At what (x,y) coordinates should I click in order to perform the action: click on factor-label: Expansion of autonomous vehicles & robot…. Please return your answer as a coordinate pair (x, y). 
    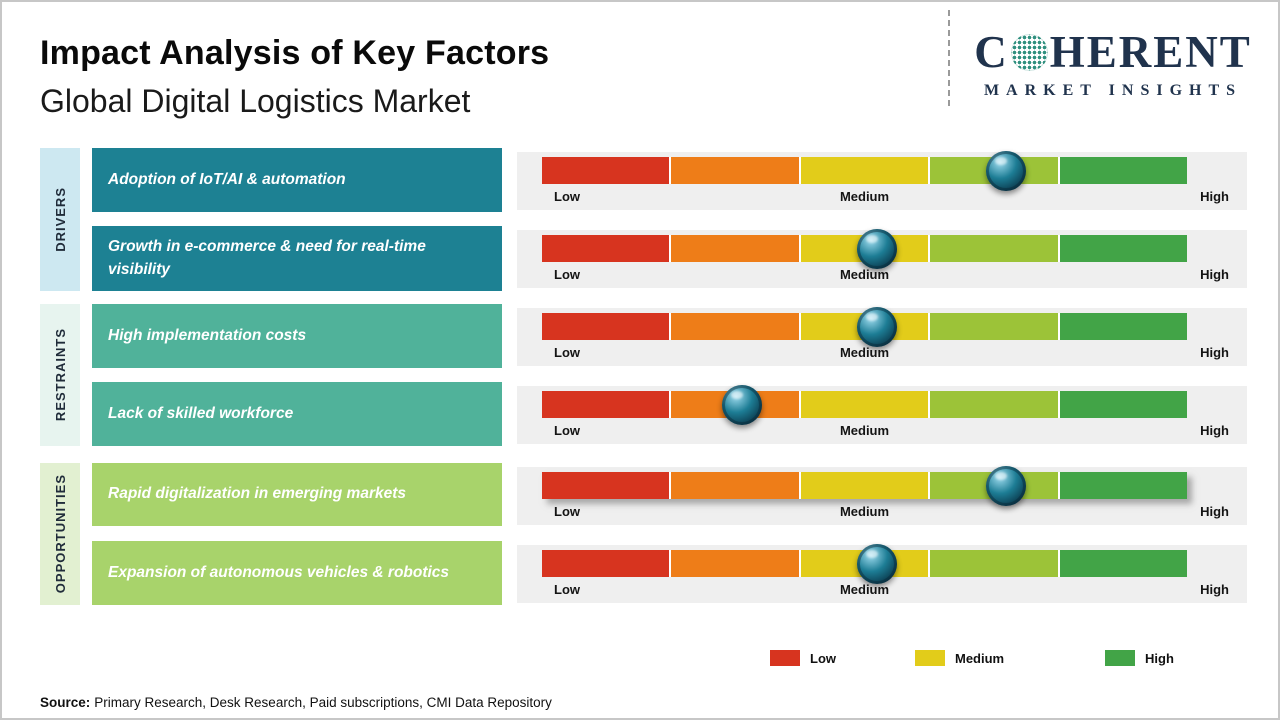
    Looking at the image, I should click on (279, 572).